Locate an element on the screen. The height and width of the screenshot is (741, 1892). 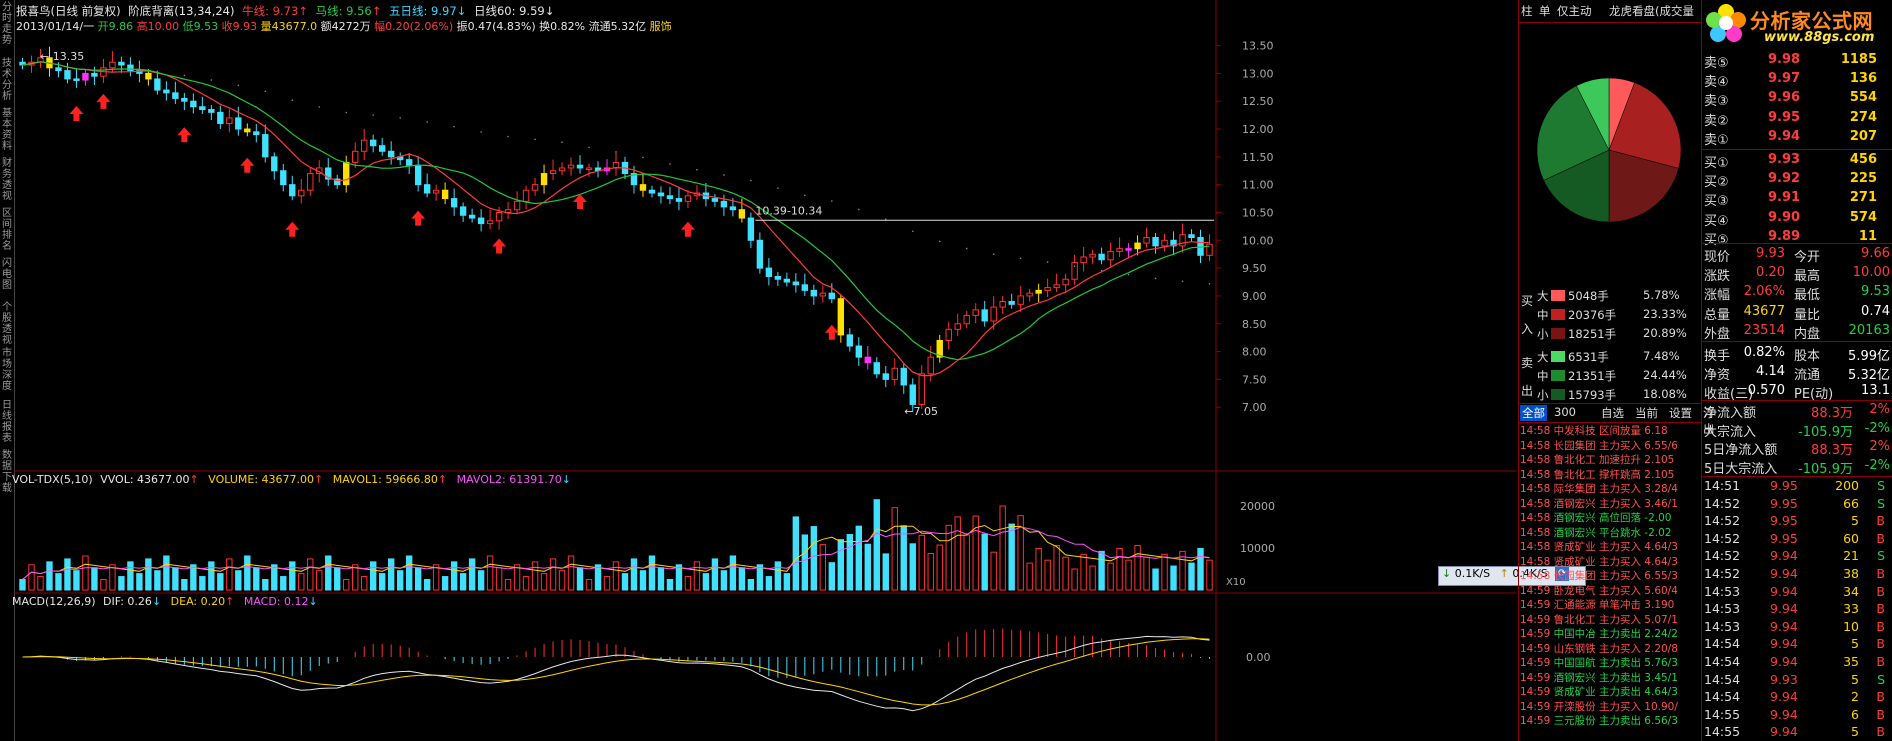
trade-price: 9.94 is located at coordinates (1784, 661).